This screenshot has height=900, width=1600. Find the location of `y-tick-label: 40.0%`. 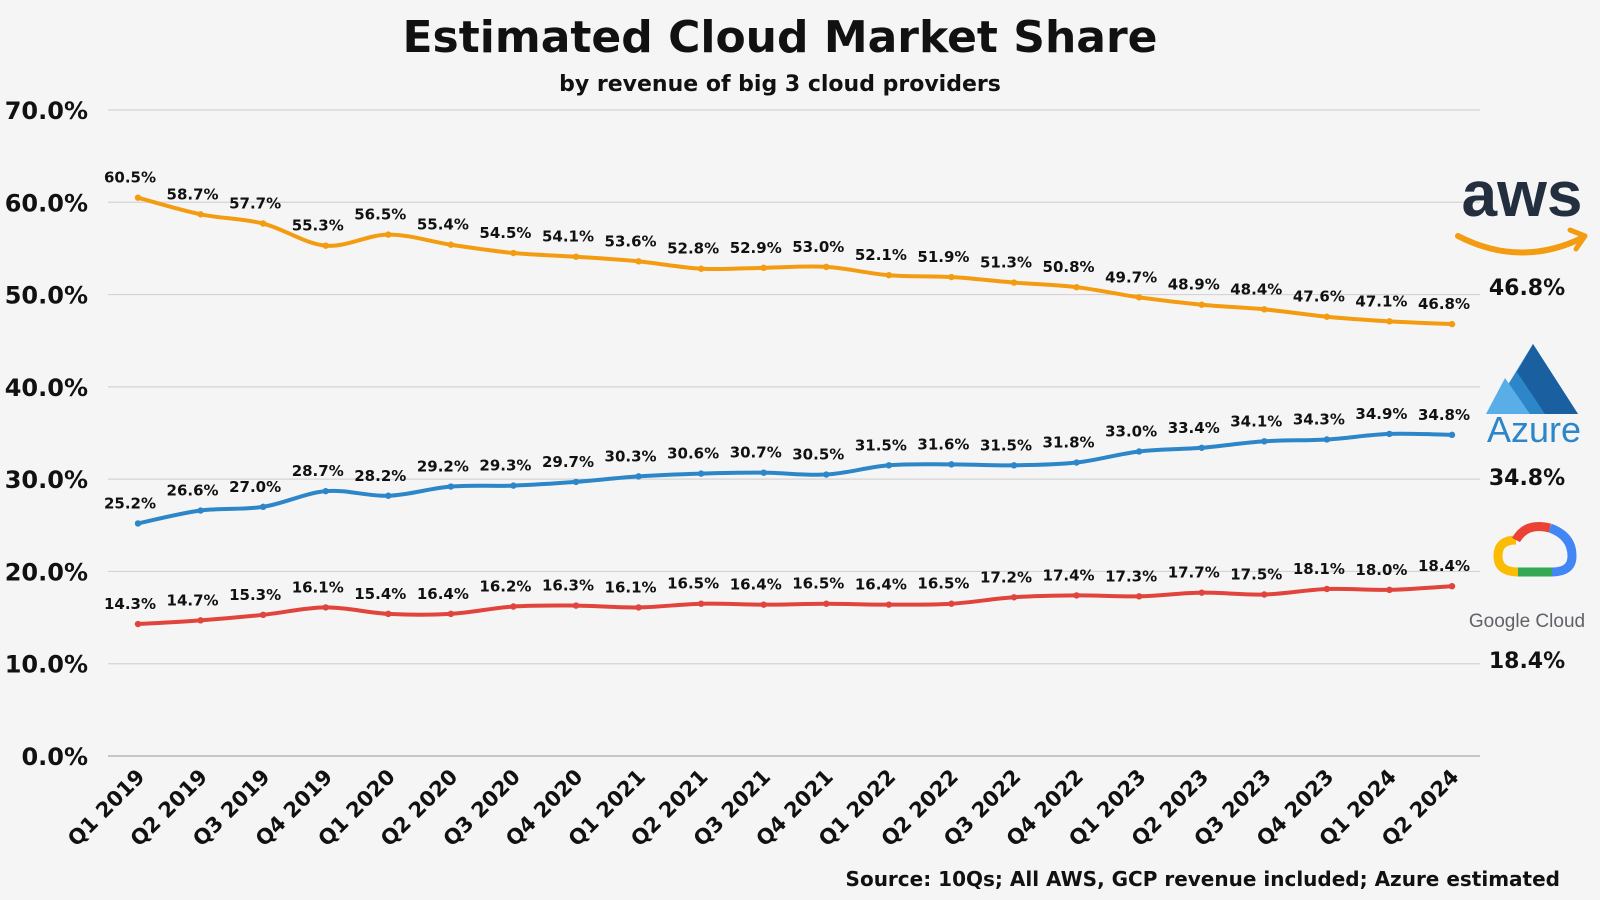

y-tick-label: 40.0% is located at coordinates (46, 388).